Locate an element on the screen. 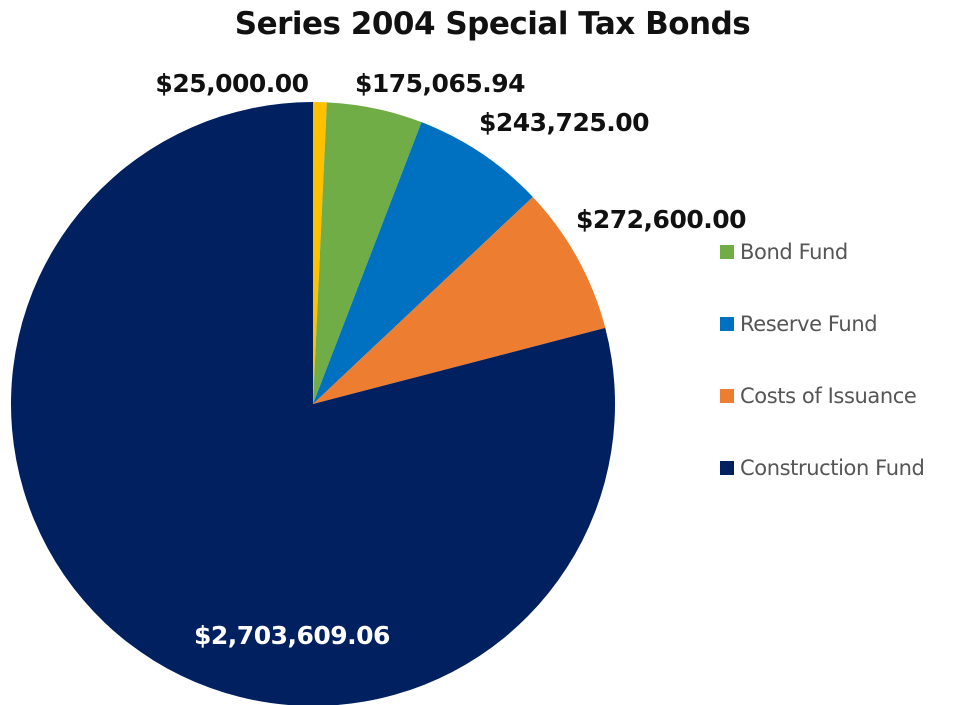 This screenshot has height=705, width=963. legend-label: Reserve Fund is located at coordinates (809, 324).